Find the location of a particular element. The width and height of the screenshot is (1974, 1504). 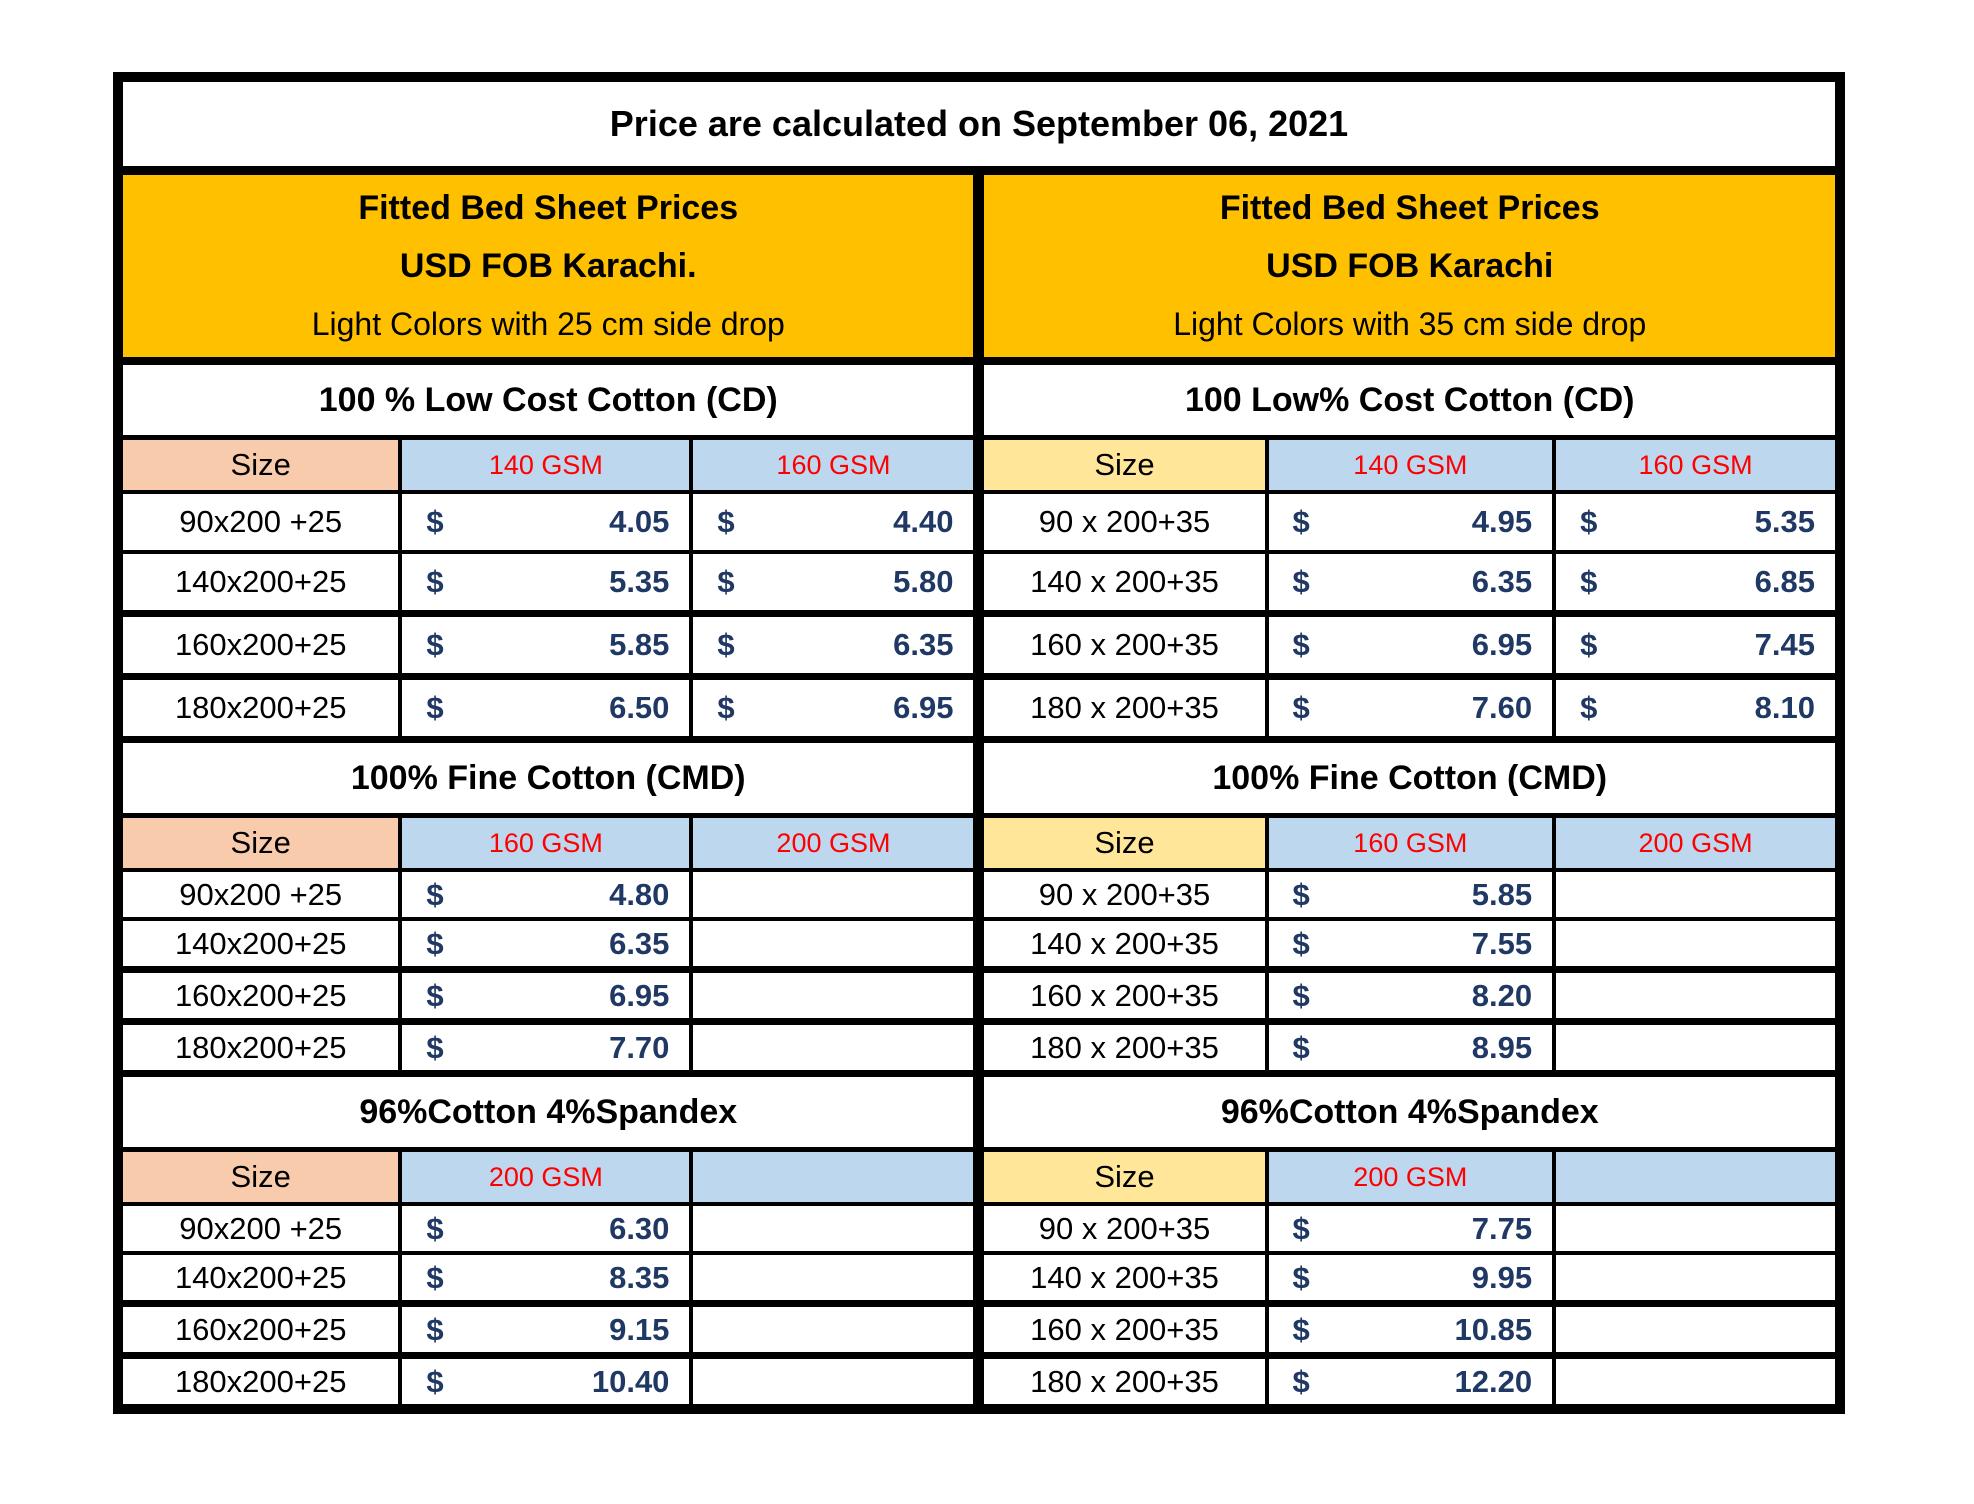

price-value: 4.80 is located at coordinates (639, 894).